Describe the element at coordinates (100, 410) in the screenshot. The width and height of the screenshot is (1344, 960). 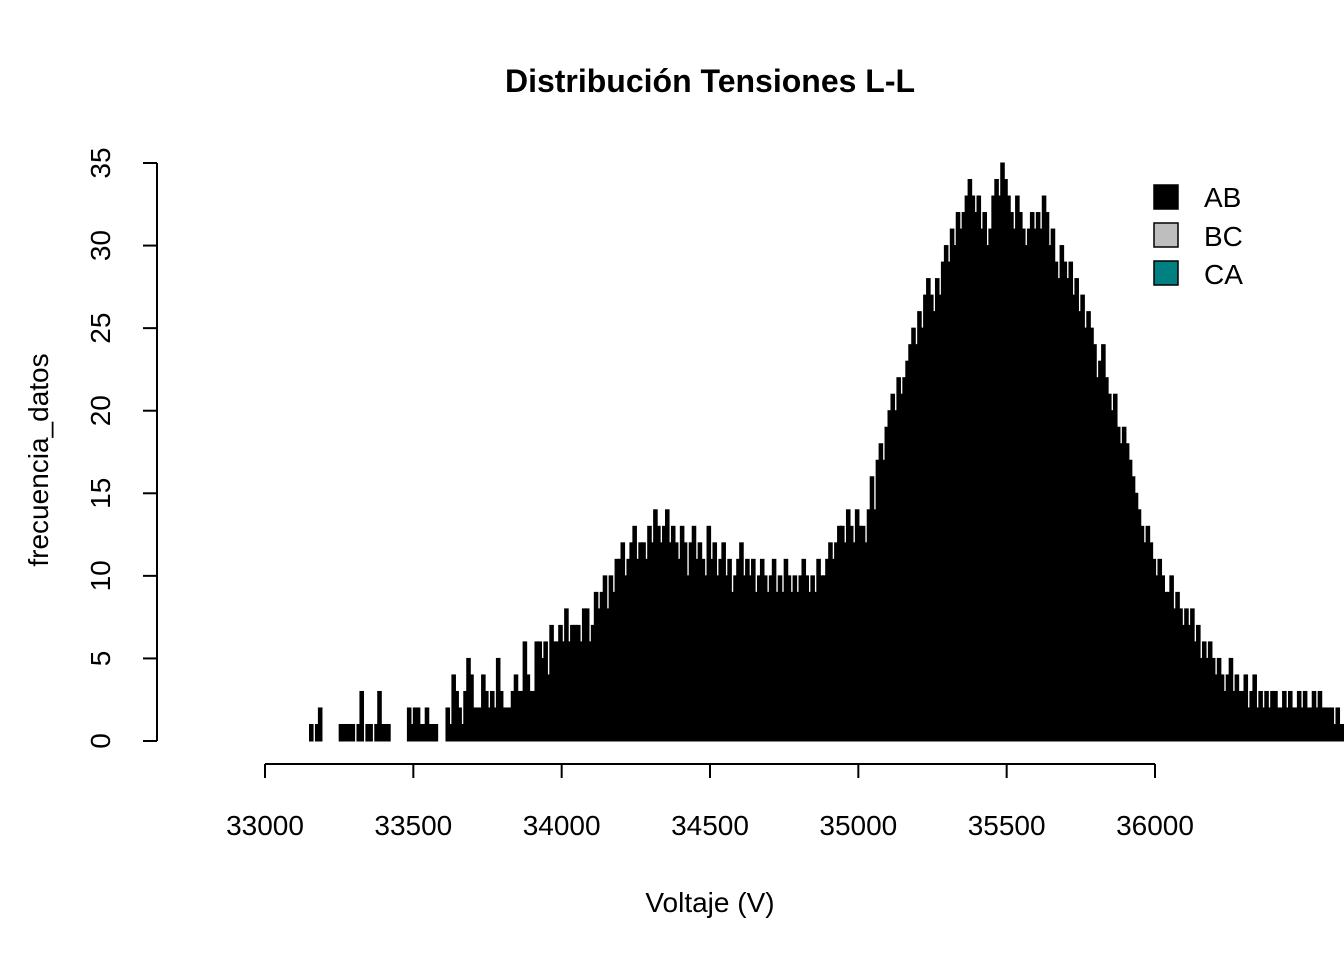
I see `y-tick-label: 20` at that location.